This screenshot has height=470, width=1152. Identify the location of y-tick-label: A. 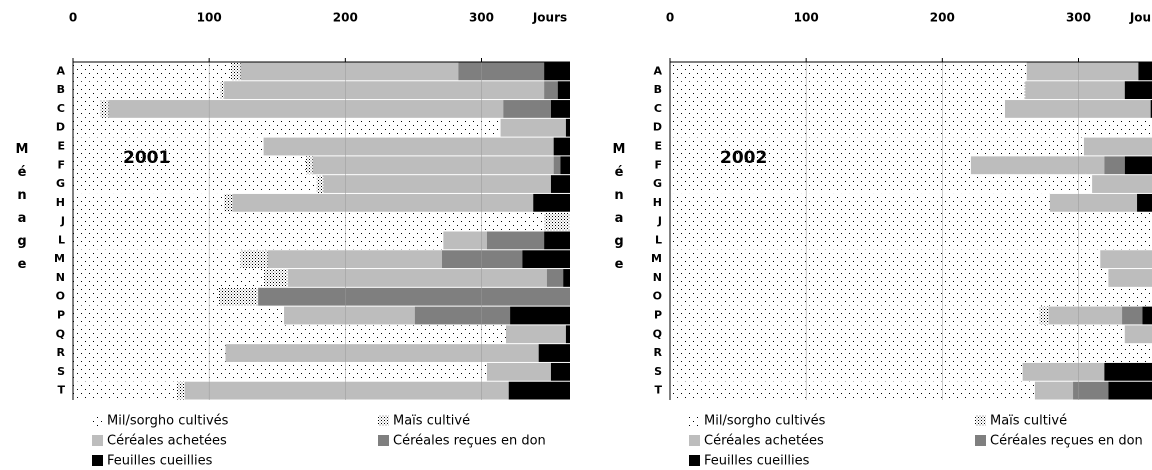
(60, 70).